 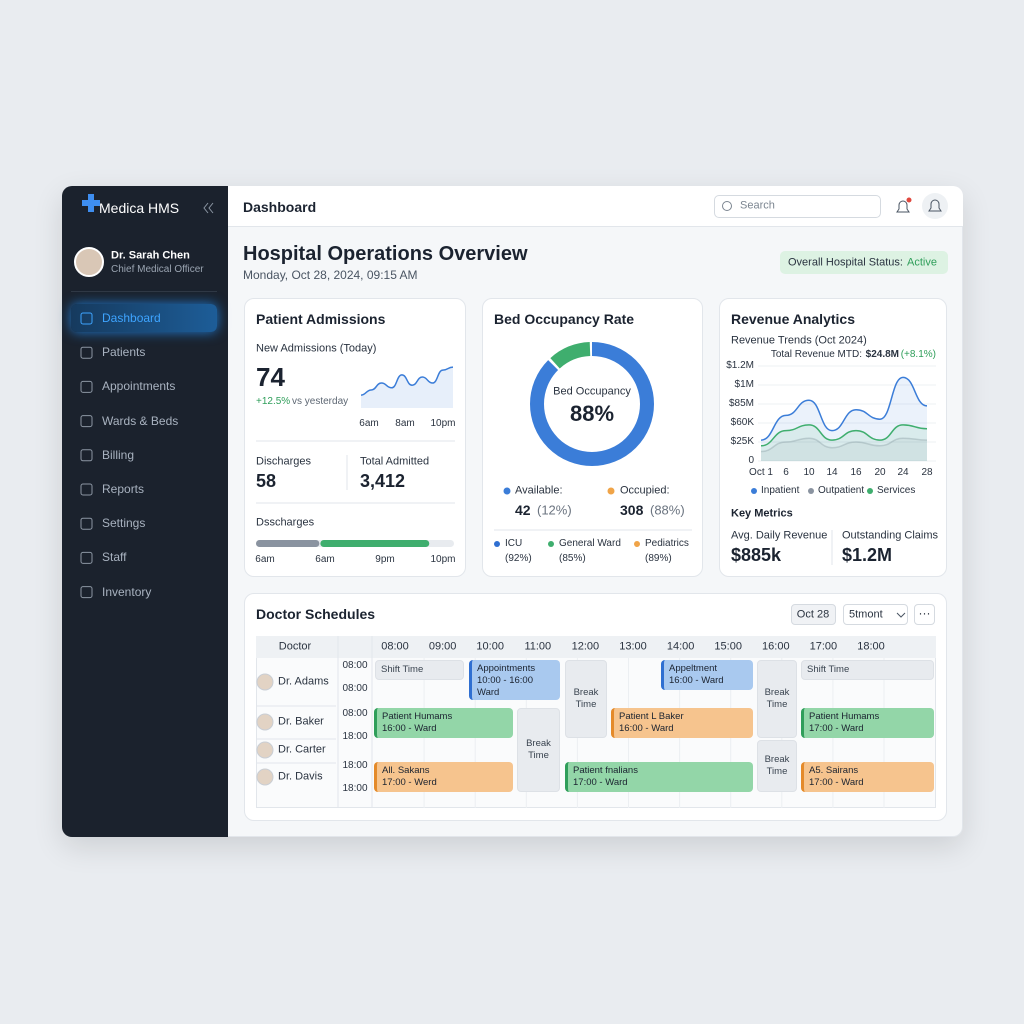 I want to click on y-tick-label: $1.2M, so click(x=740, y=365).